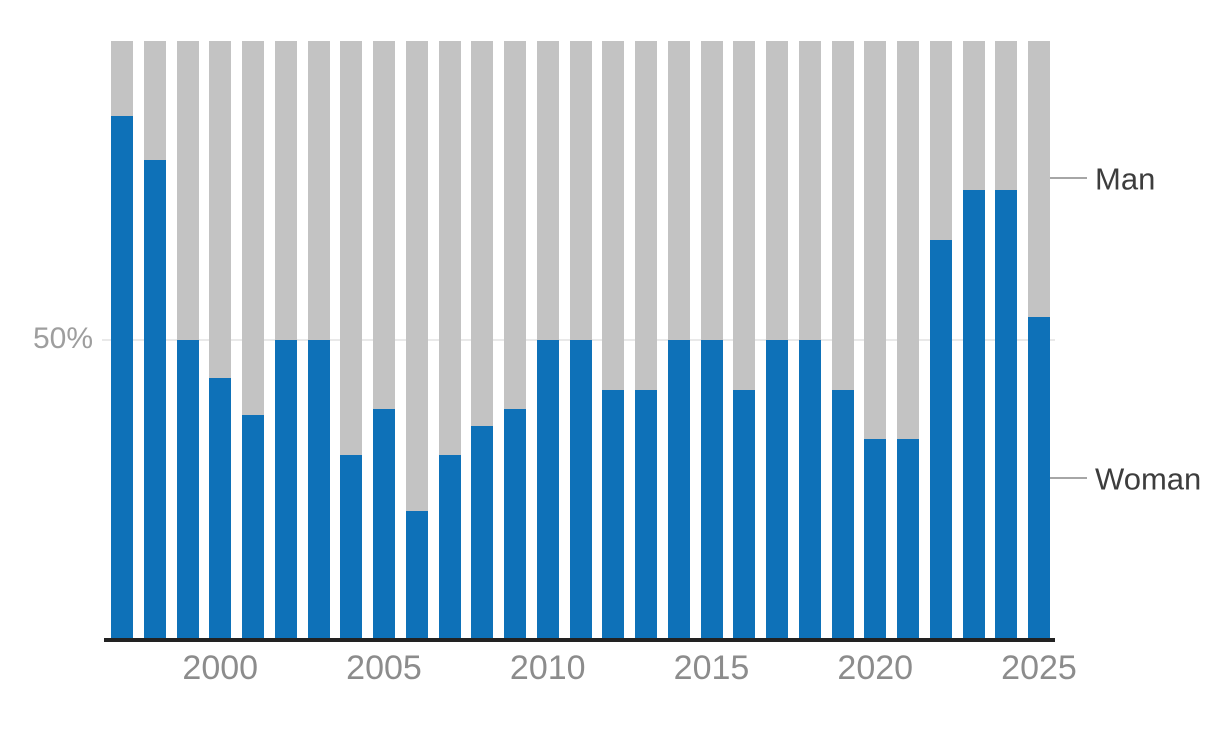 The height and width of the screenshot is (734, 1220). Describe the element at coordinates (940, 438) in the screenshot. I see `bar-segment-woman-2022` at that location.